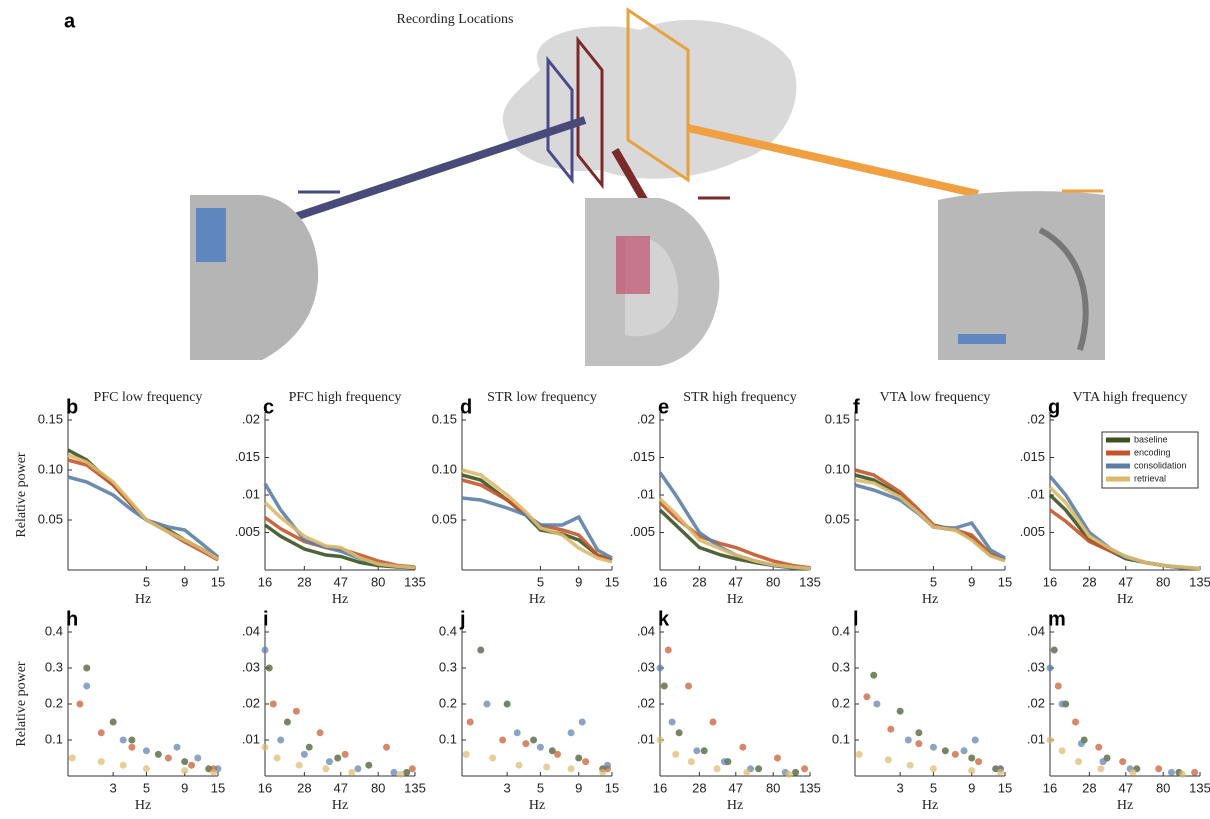 This screenshot has height=819, width=1210. Describe the element at coordinates (736, 581) in the screenshot. I see `x-tick-label: 47` at that location.